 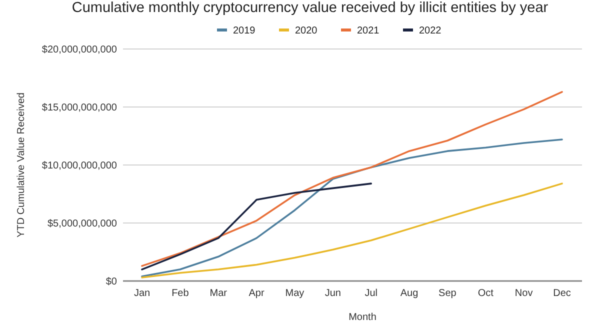 I want to click on x-tick-label: Oct, so click(x=486, y=293).